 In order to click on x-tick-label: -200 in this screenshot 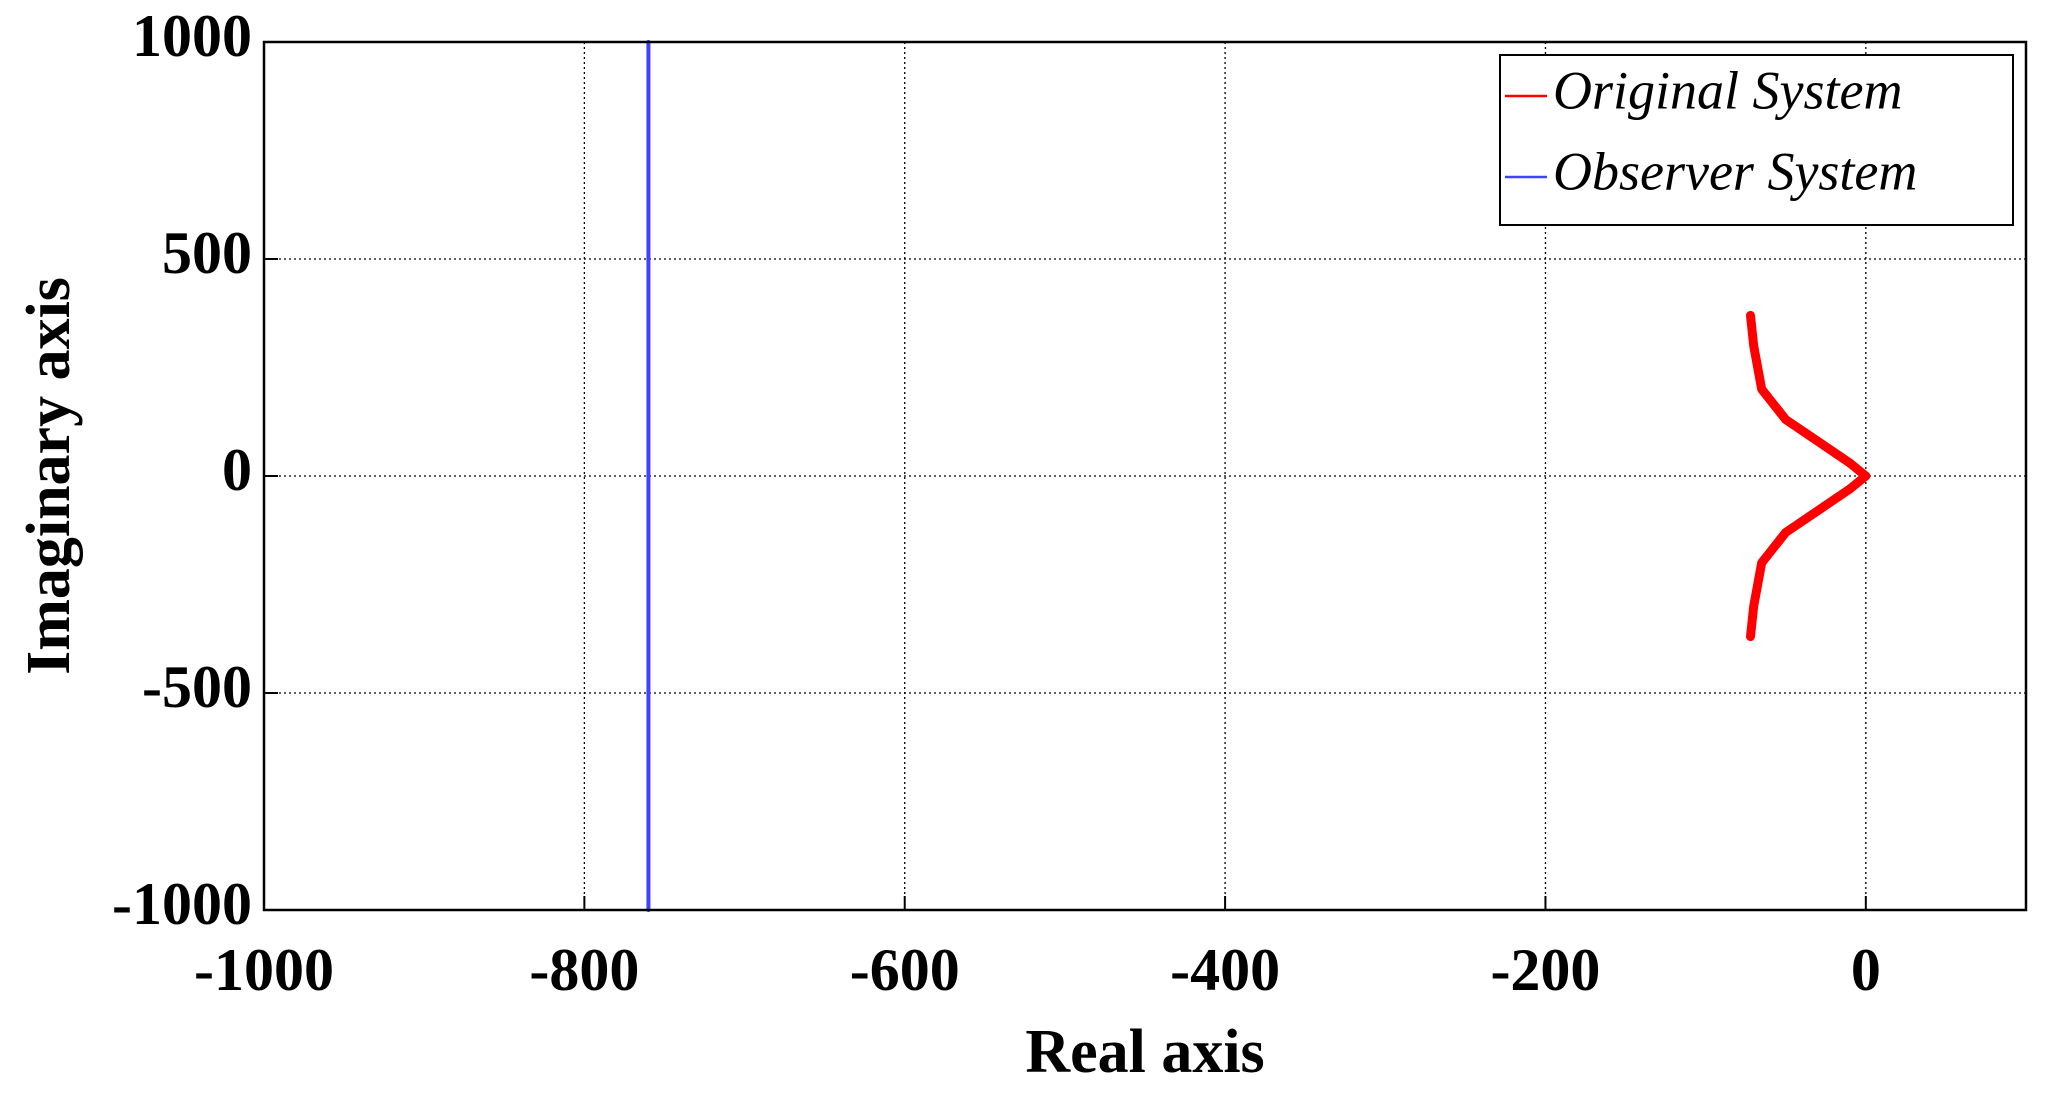, I will do `click(1545, 970)`.